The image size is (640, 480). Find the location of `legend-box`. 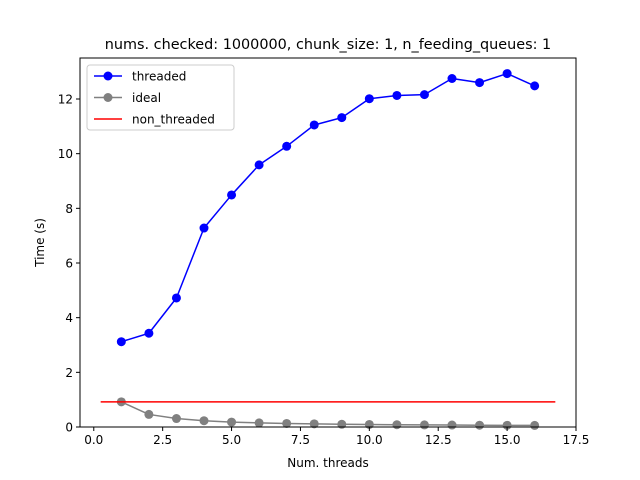

legend-box is located at coordinates (160, 97).